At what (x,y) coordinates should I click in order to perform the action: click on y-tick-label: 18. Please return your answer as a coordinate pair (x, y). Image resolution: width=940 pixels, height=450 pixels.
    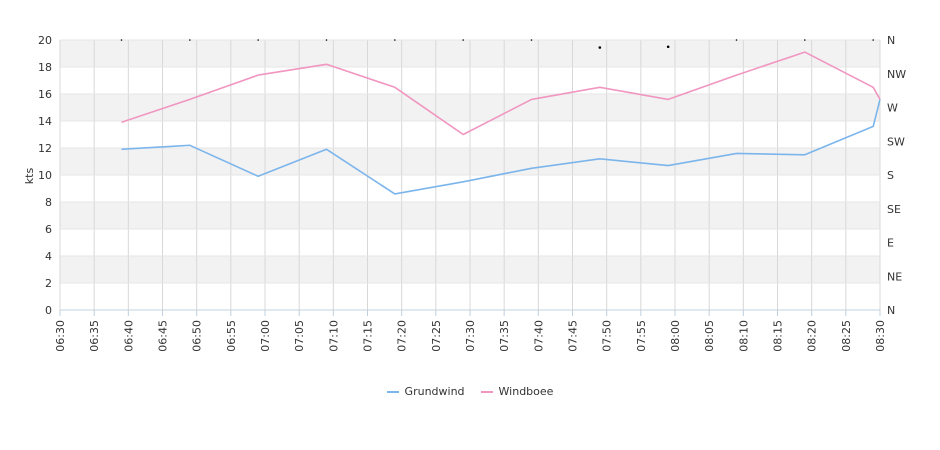
    Looking at the image, I should click on (45, 67).